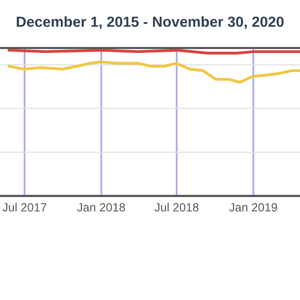 The height and width of the screenshot is (300, 300). I want to click on x-tick-label: Jan 2019, so click(253, 207).